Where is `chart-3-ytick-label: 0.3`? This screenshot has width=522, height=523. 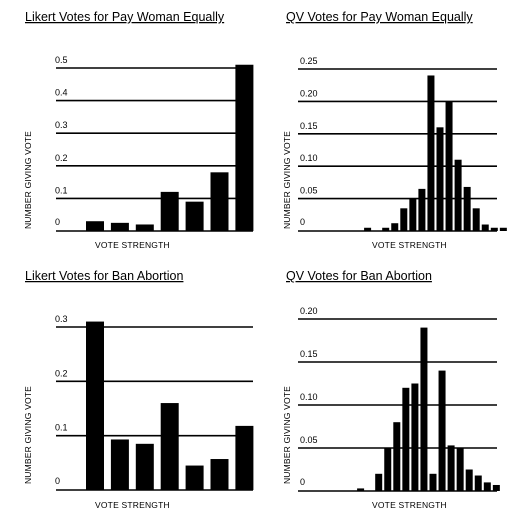 chart-3-ytick-label: 0.3 is located at coordinates (61, 319).